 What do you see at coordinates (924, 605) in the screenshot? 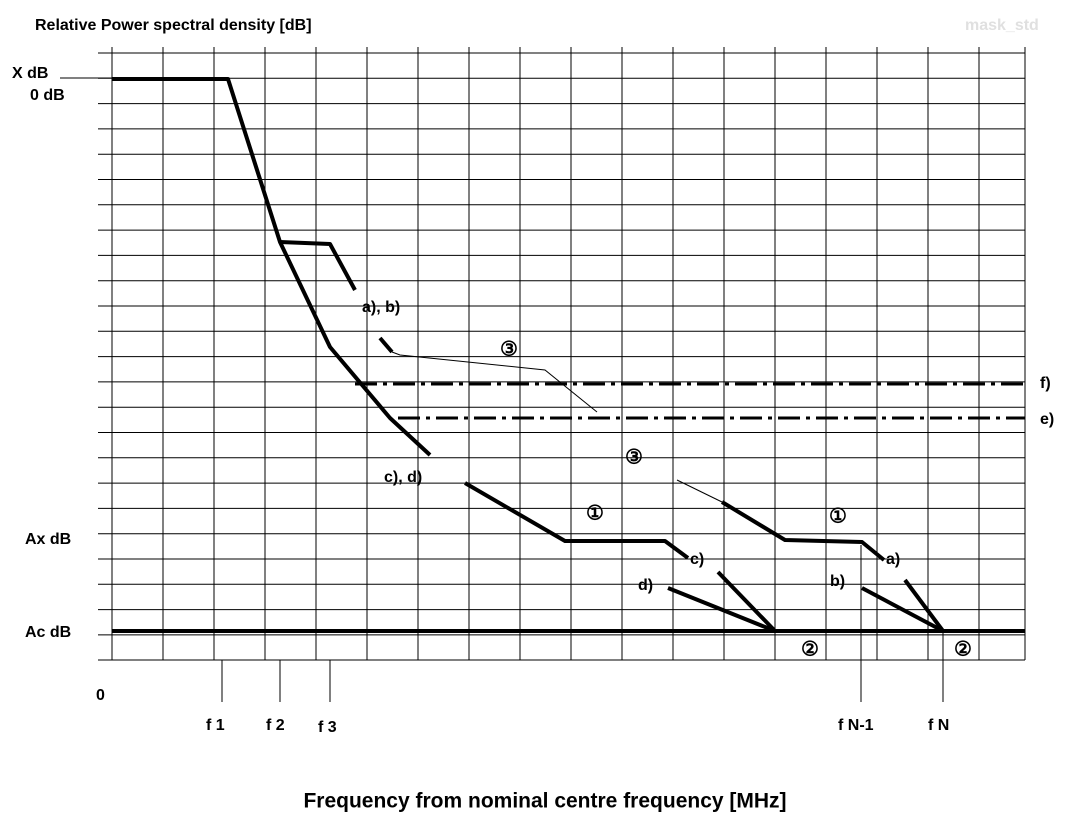
I see `mask-curve-a` at bounding box center [924, 605].